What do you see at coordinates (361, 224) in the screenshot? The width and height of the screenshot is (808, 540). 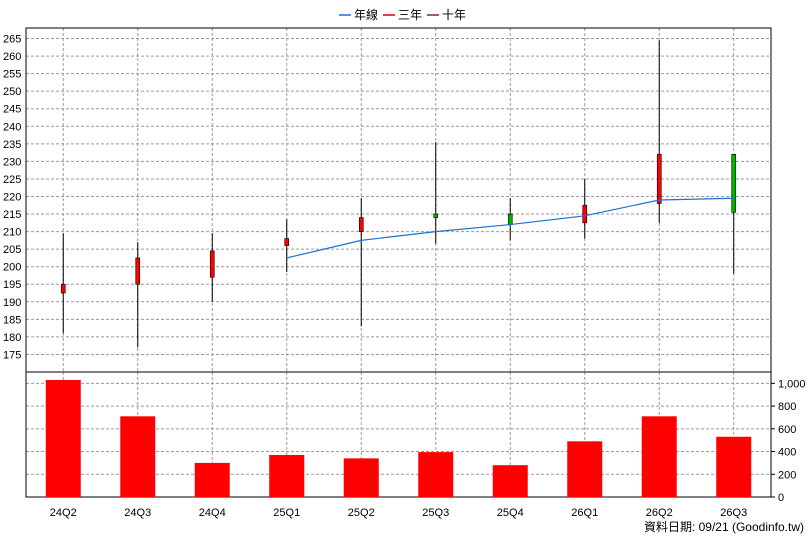 I see `candle-body-25Q2` at bounding box center [361, 224].